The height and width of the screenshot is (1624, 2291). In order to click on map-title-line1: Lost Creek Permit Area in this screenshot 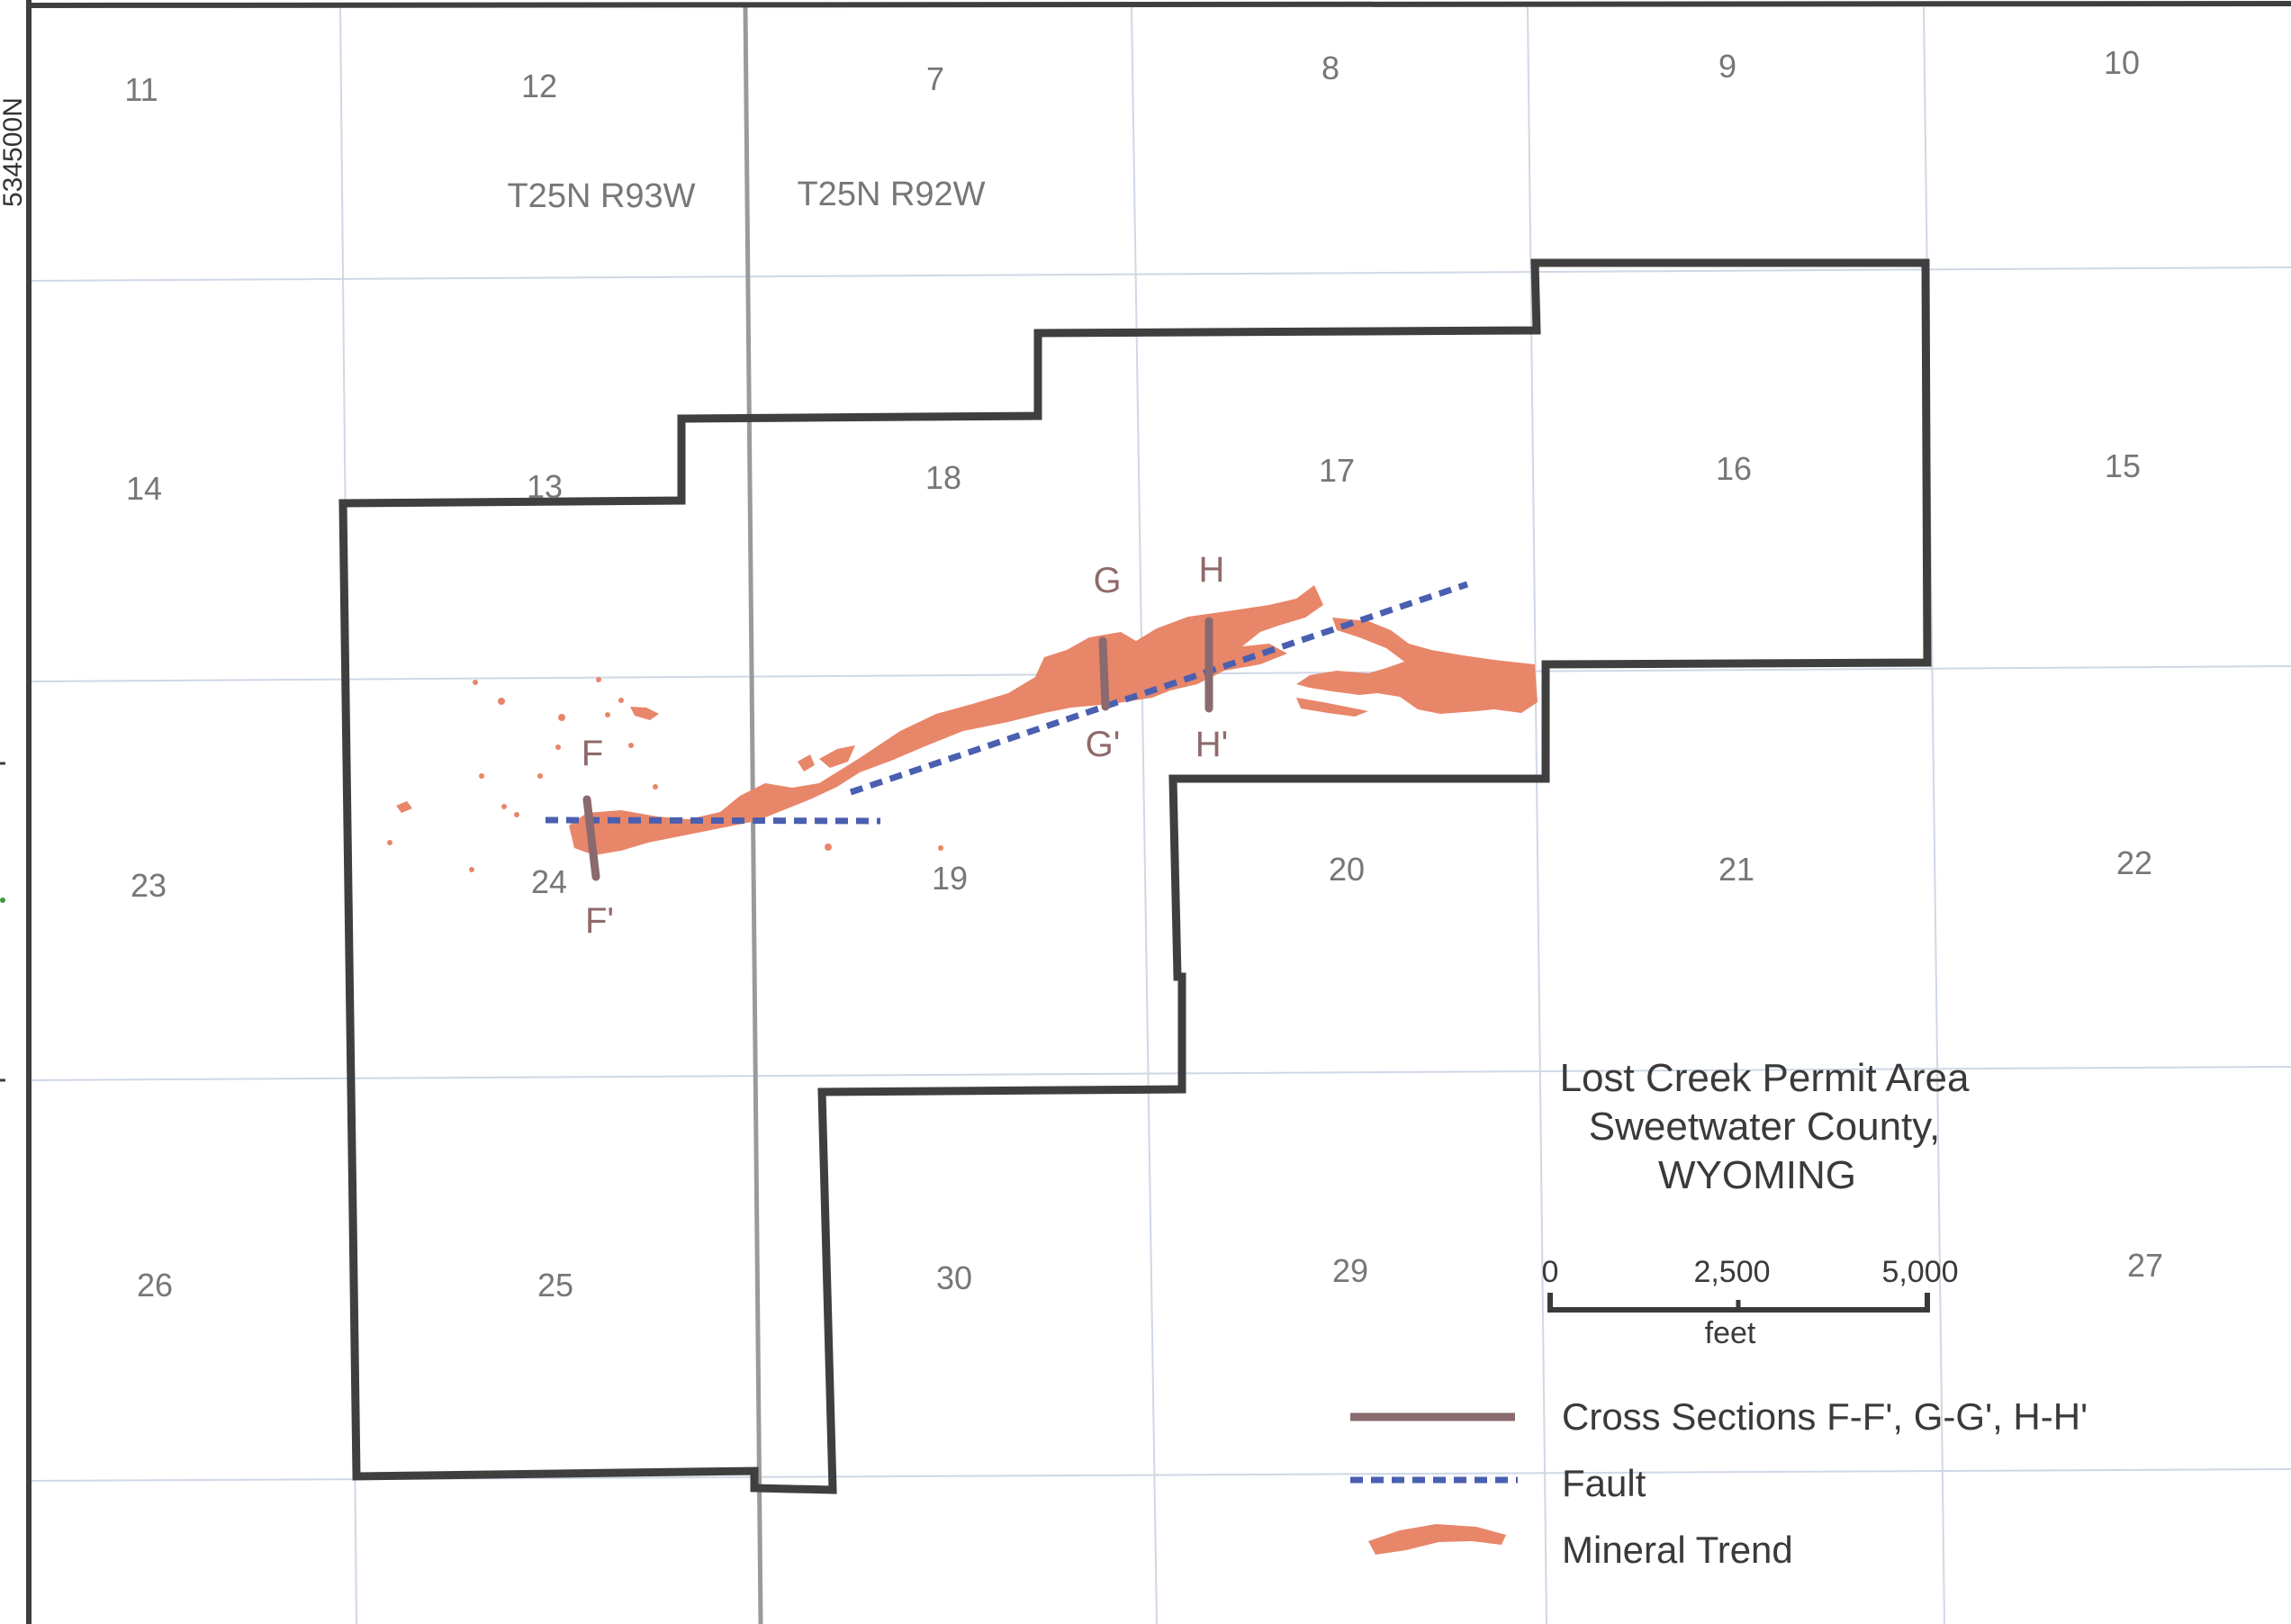, I will do `click(1765, 1078)`.